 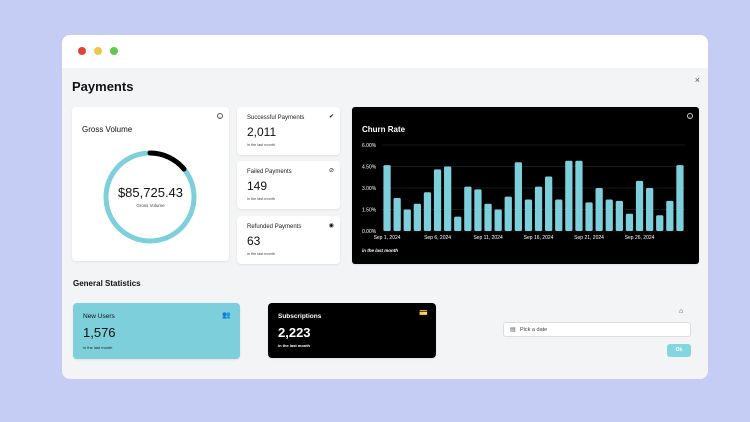 What do you see at coordinates (331, 117) in the screenshot?
I see `check-badge-icon: ✔` at bounding box center [331, 117].